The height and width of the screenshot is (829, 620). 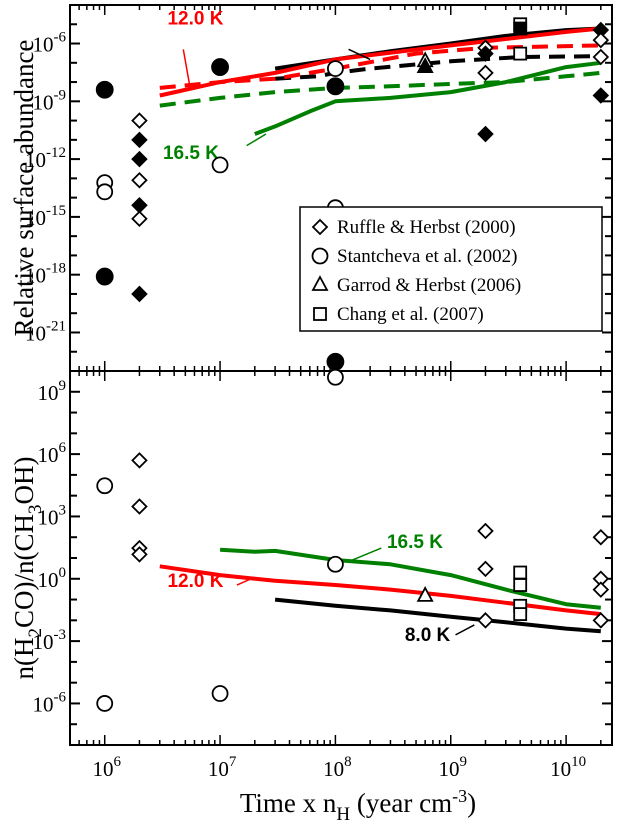 What do you see at coordinates (56, 269) in the screenshot?
I see `y-tick-exp: -18` at bounding box center [56, 269].